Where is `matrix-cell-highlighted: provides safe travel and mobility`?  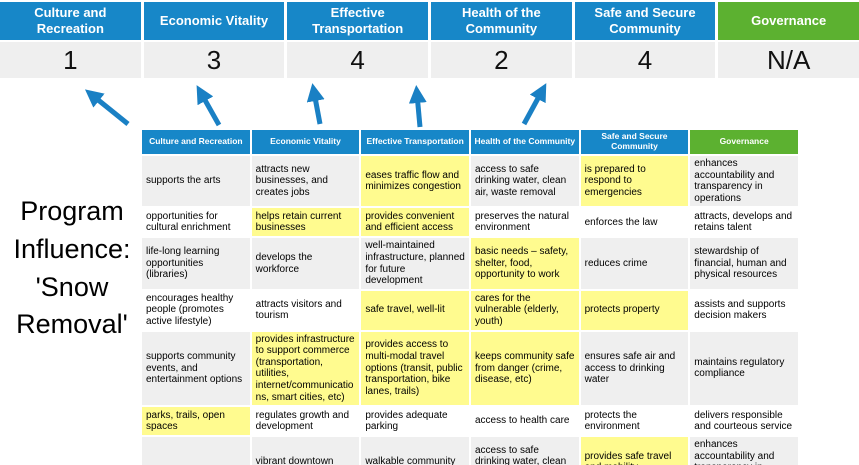
matrix-cell-highlighted: provides safe travel and mobility is located at coordinates (634, 451).